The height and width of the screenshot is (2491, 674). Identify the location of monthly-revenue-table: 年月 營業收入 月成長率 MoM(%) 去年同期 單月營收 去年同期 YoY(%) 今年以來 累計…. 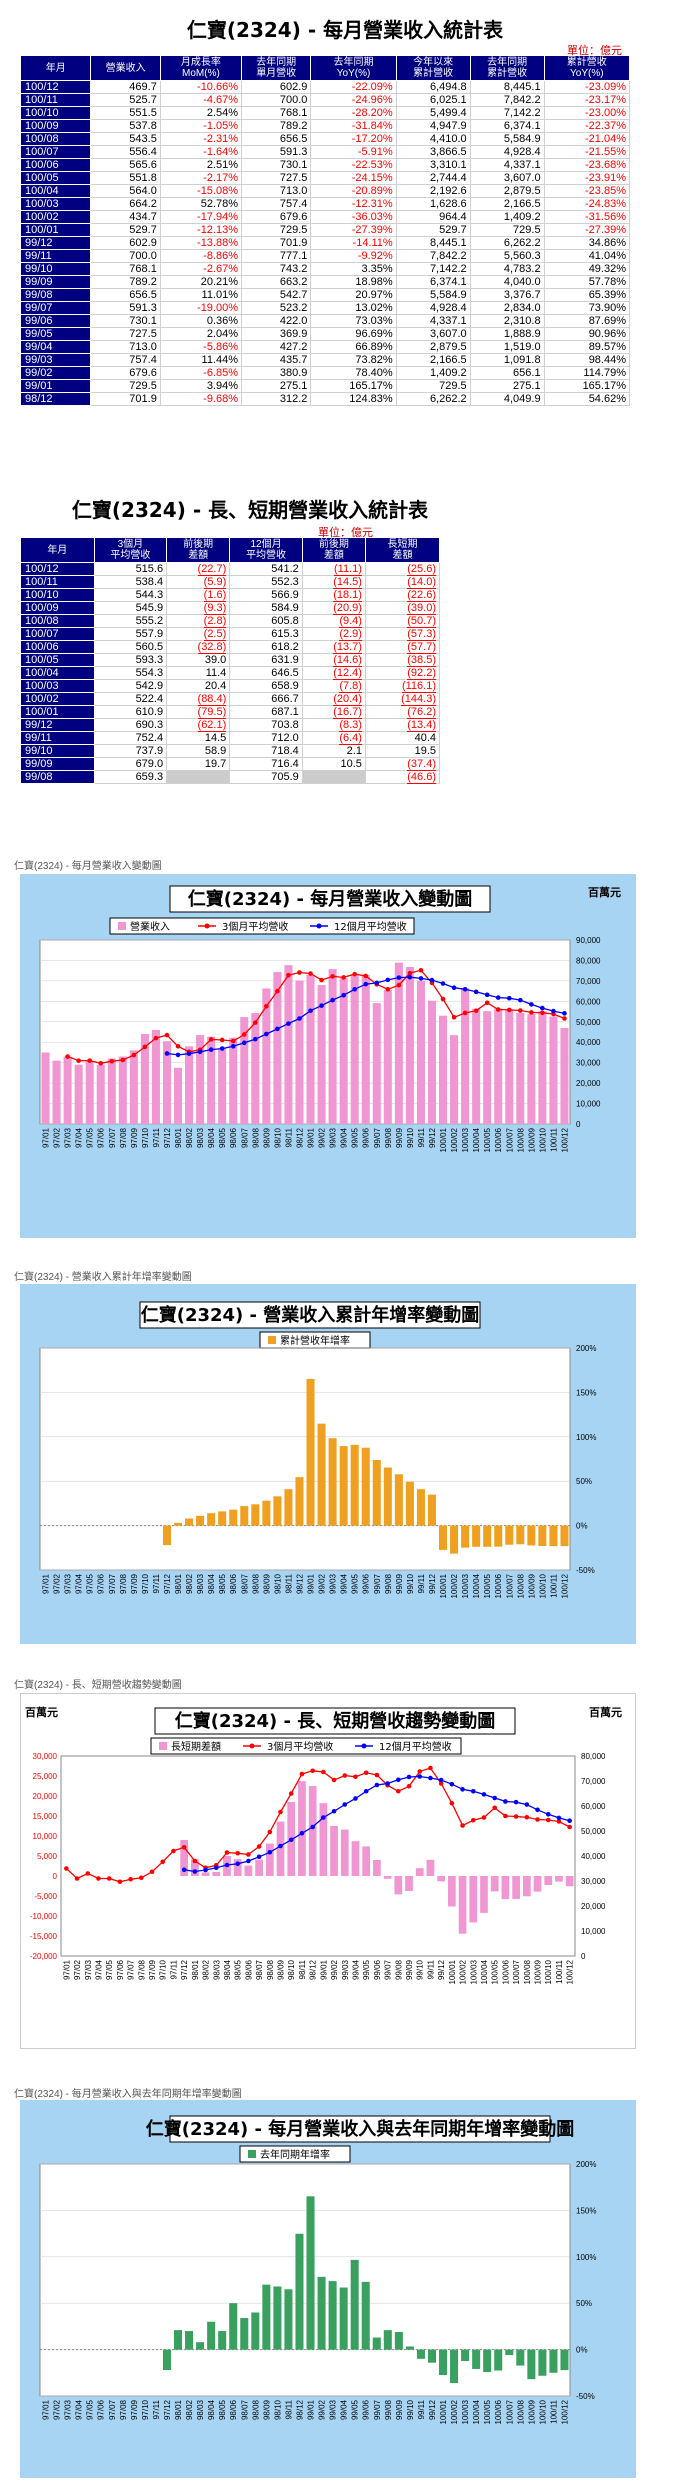
(325, 230).